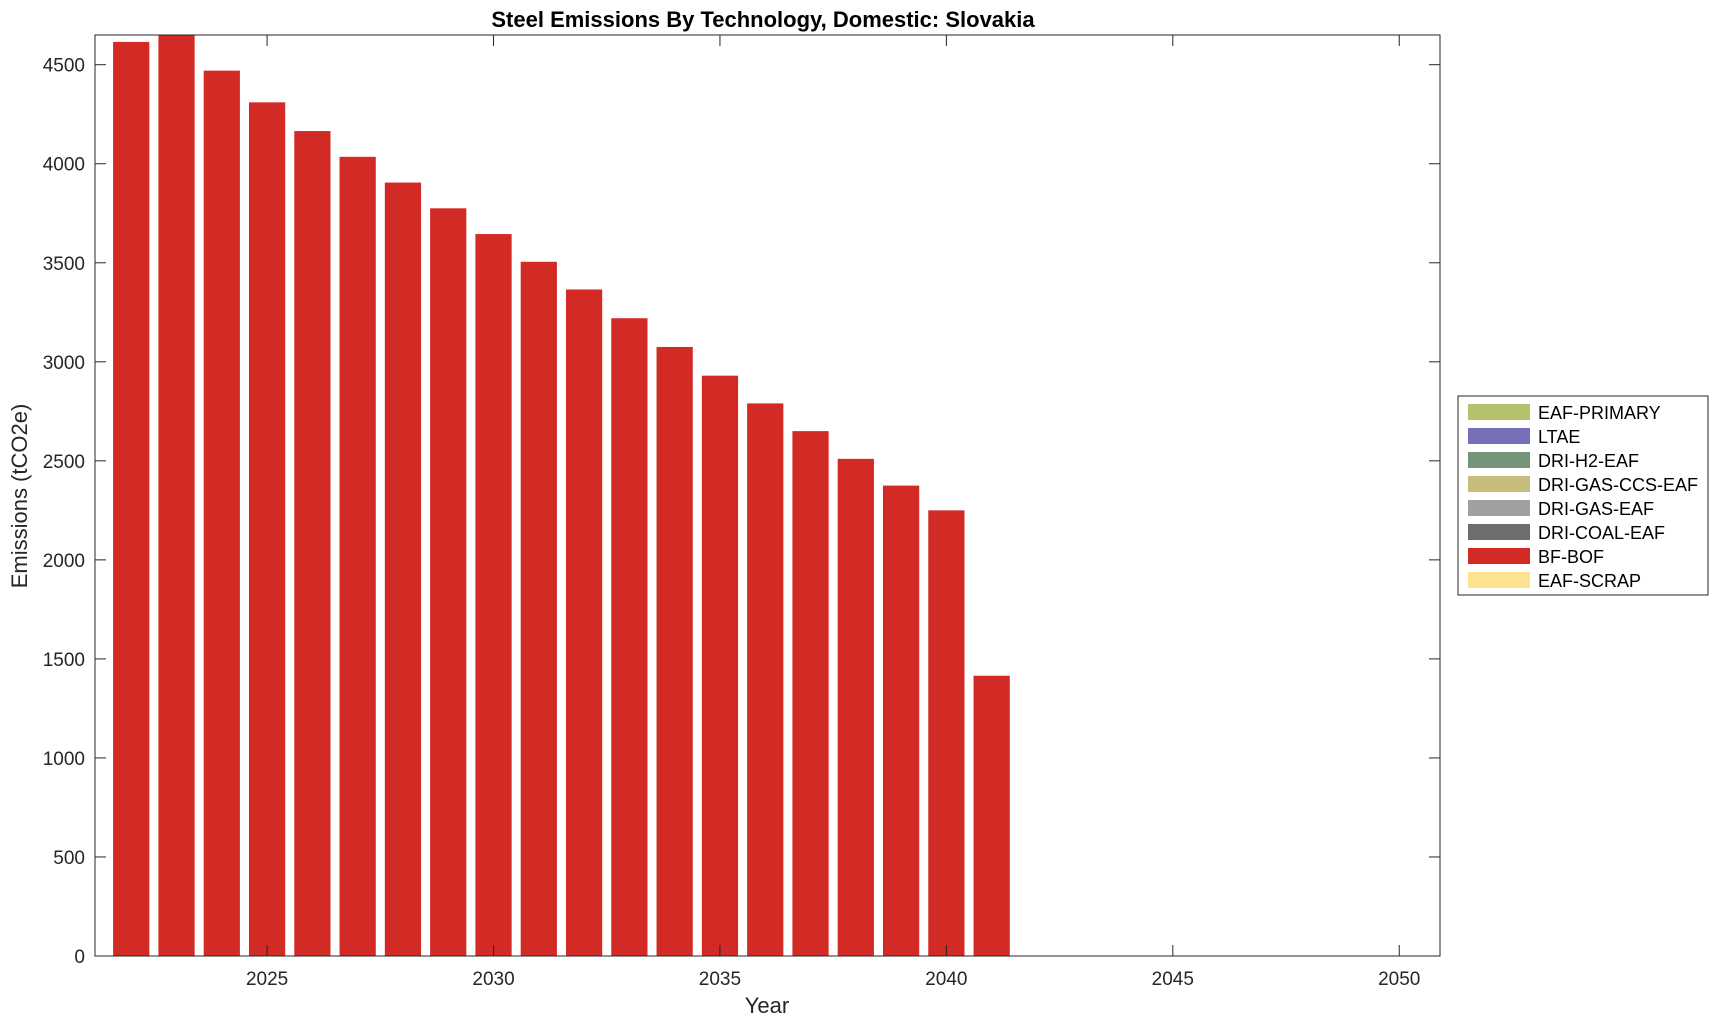 The height and width of the screenshot is (1021, 1714). What do you see at coordinates (1599, 413) in the screenshot?
I see `legend-label-eaf-primary: EAF-PRIMARY` at bounding box center [1599, 413].